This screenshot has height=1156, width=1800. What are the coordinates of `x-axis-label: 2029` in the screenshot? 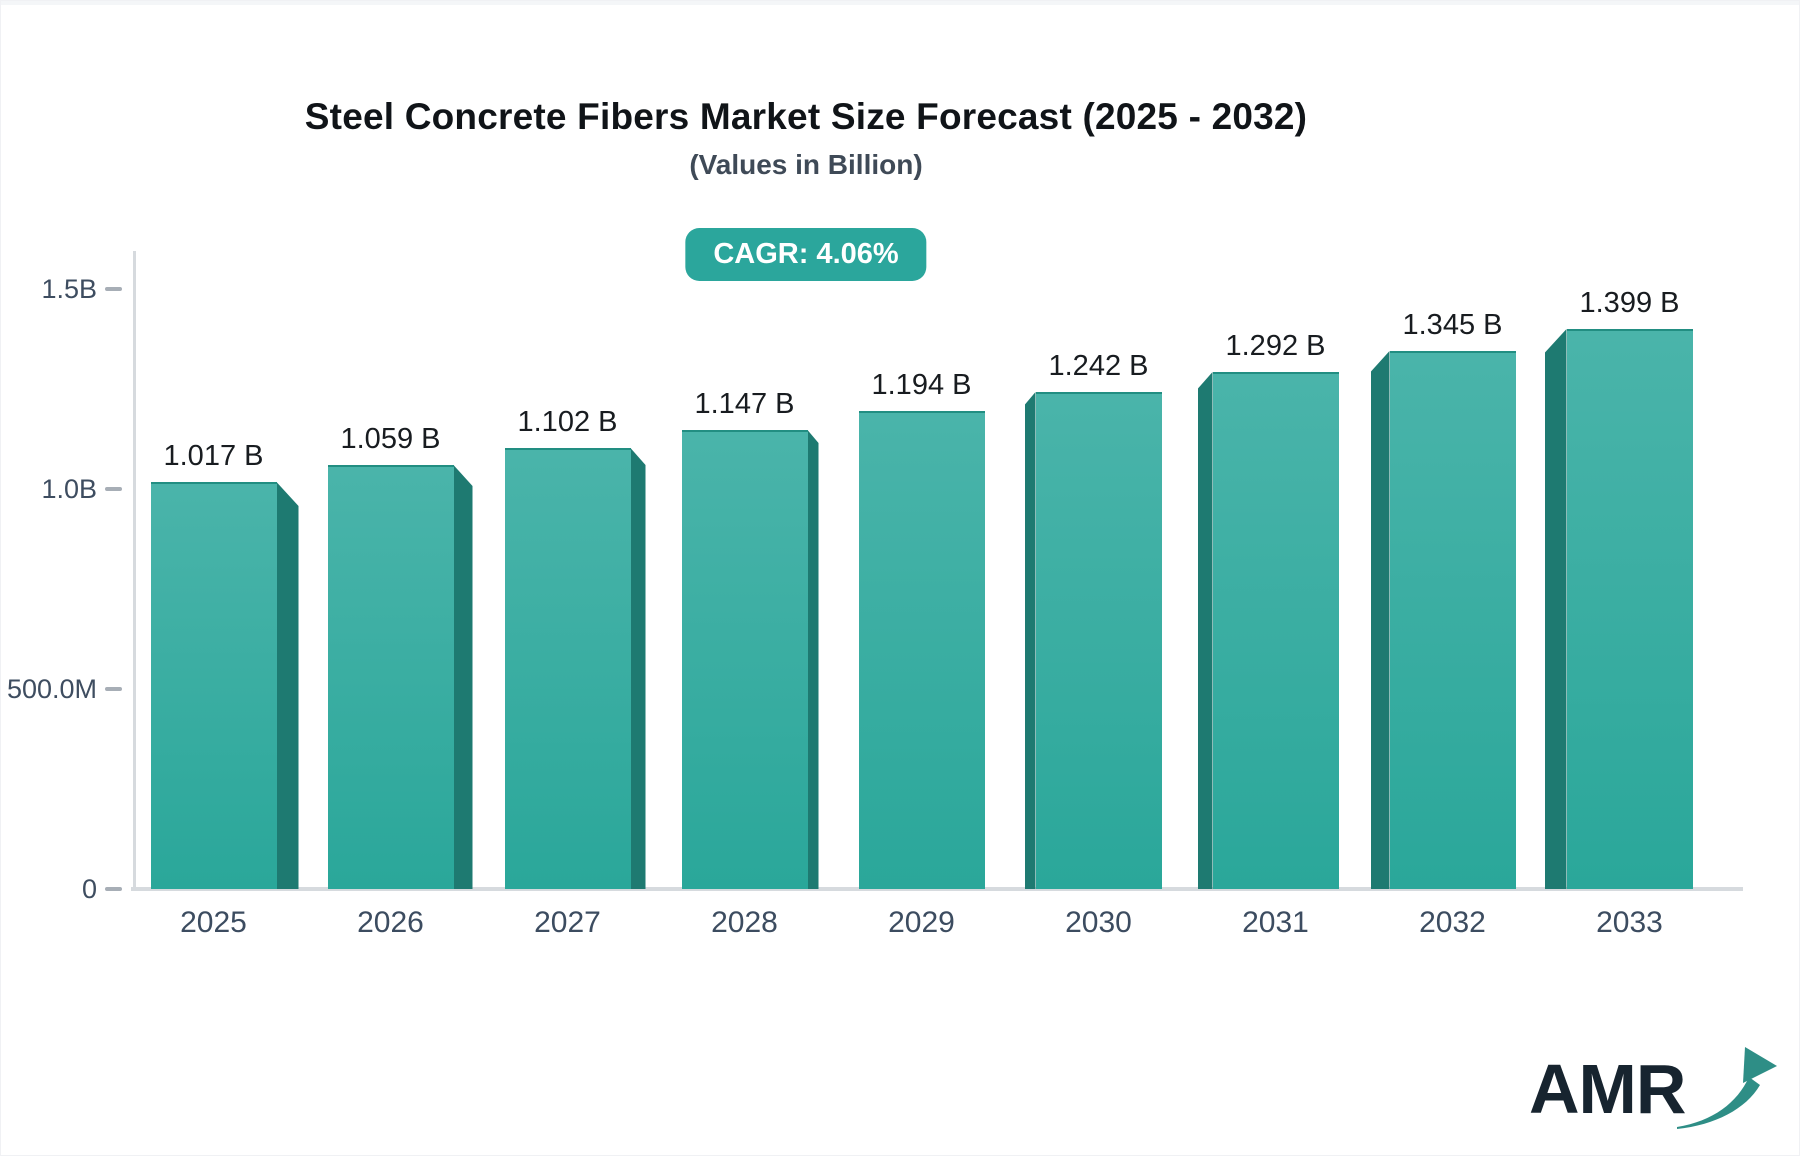 It's located at (921, 922).